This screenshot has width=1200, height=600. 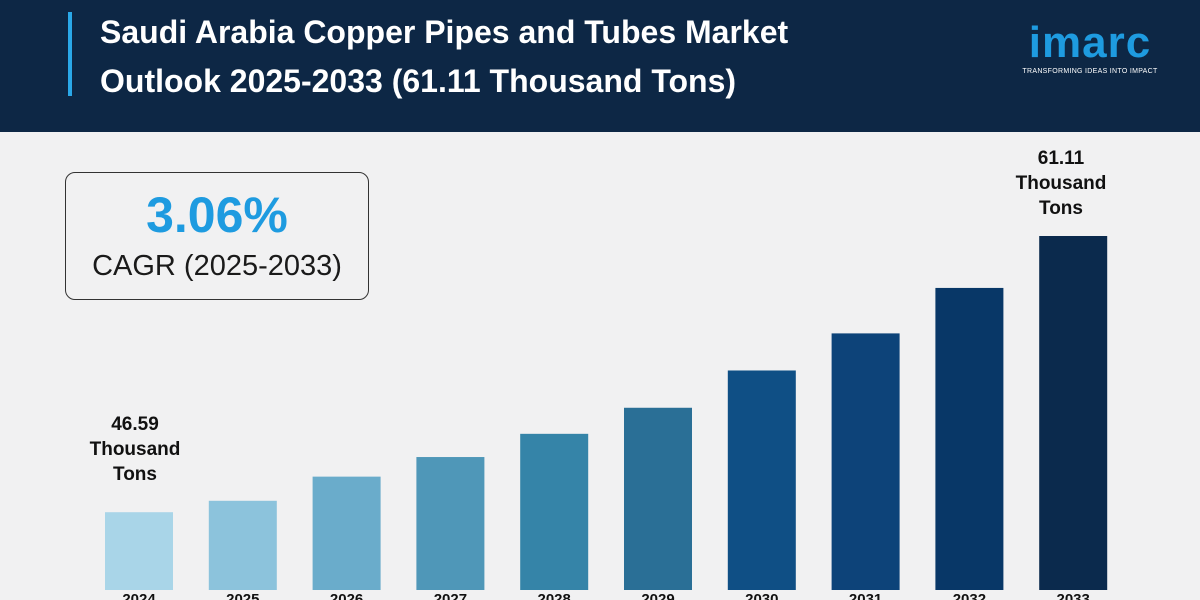 What do you see at coordinates (346, 595) in the screenshot?
I see `tick-label-2026: 2026` at bounding box center [346, 595].